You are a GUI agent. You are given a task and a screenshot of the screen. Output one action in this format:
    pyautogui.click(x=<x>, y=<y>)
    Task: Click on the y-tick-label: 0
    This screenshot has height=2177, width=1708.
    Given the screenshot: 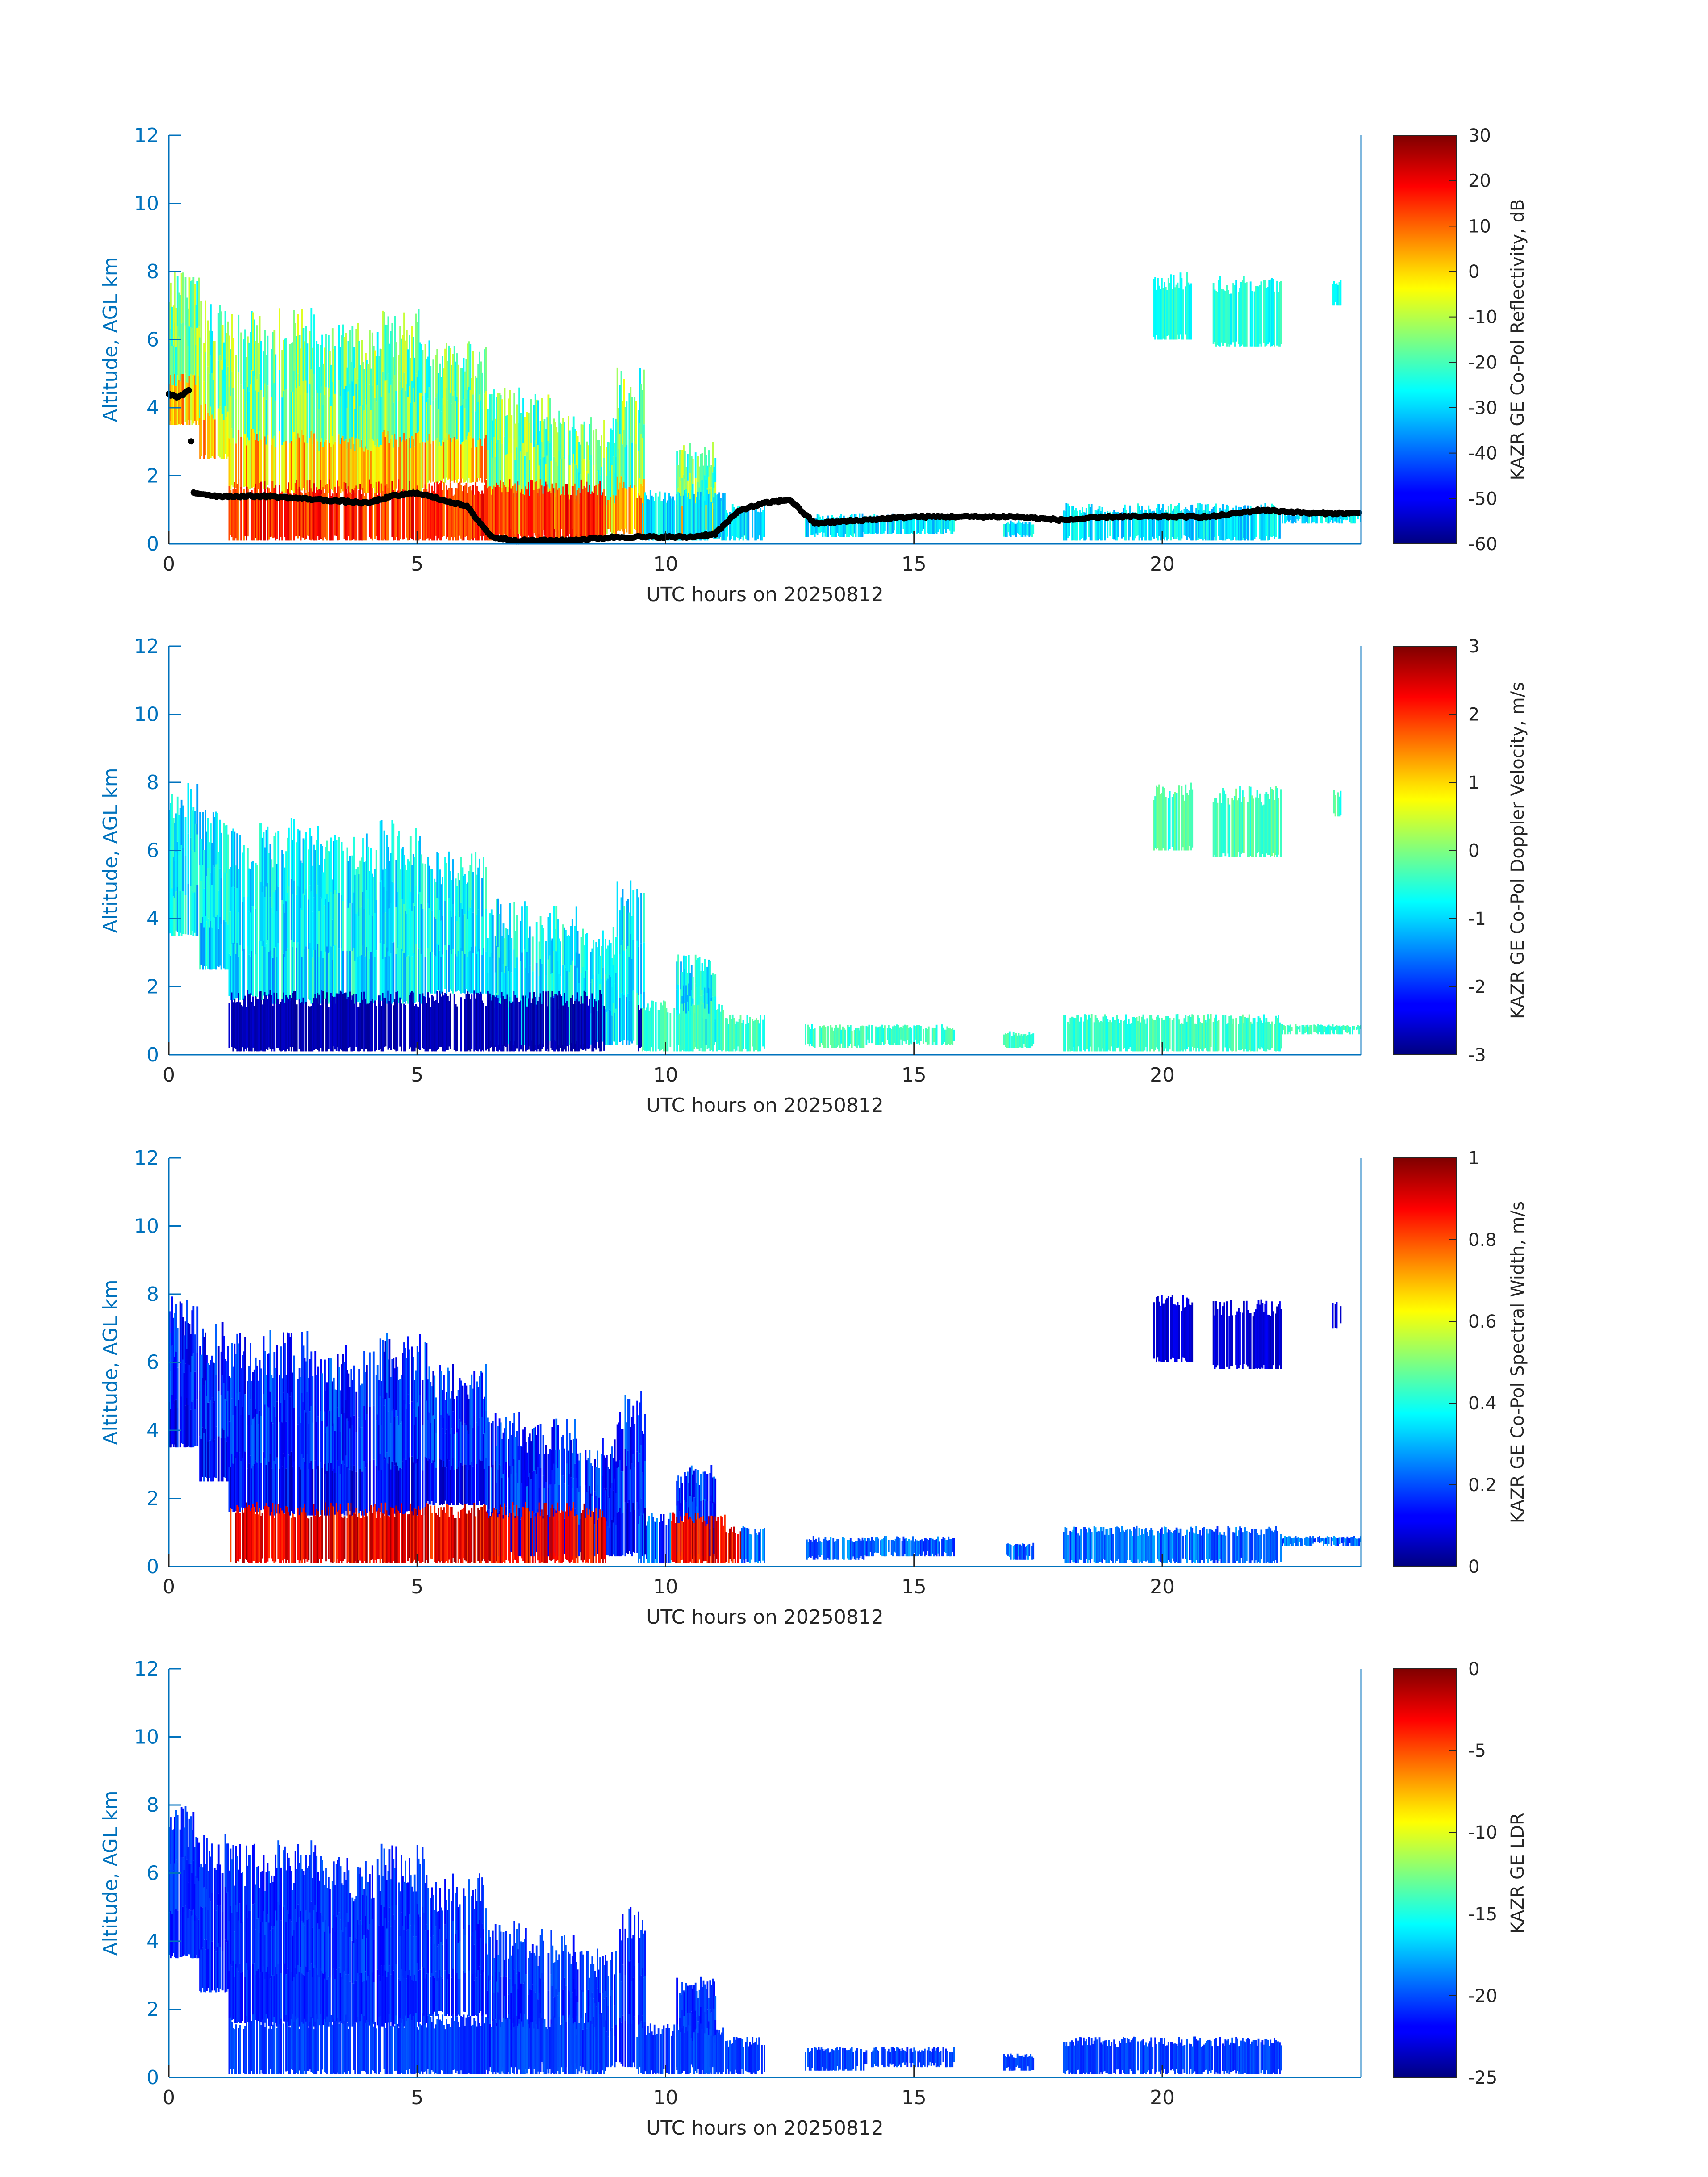 What is the action you would take?
    pyautogui.click(x=152, y=544)
    